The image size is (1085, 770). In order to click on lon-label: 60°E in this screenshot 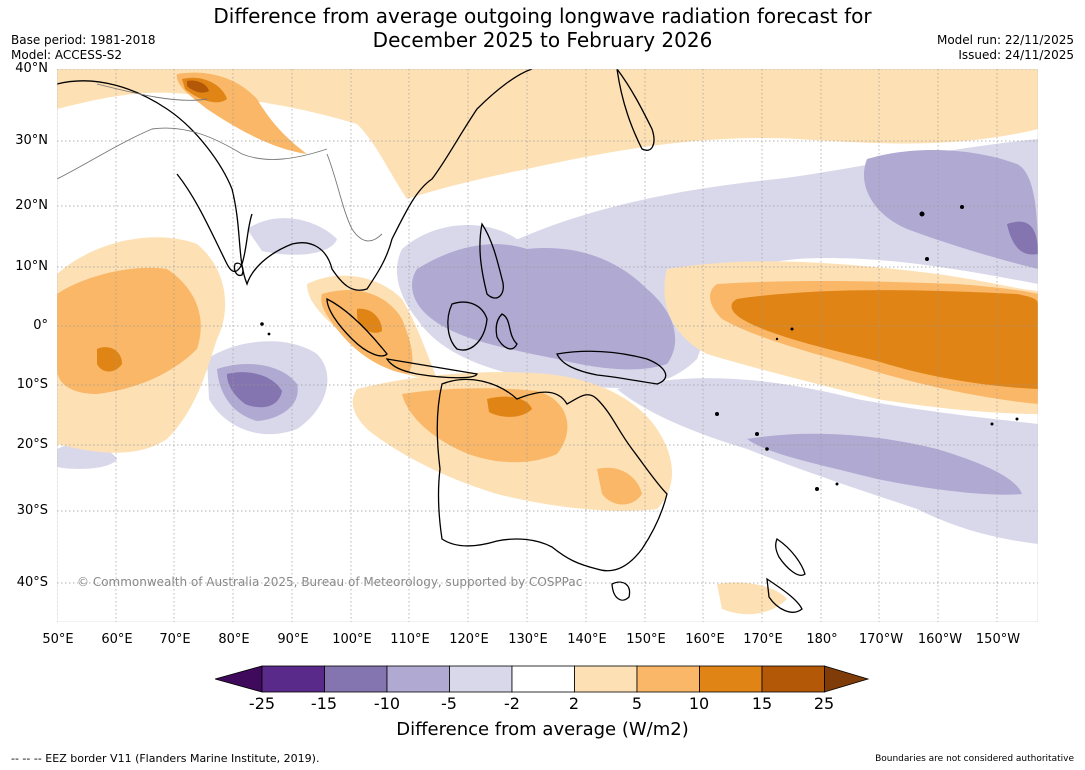, I will do `click(117, 639)`.